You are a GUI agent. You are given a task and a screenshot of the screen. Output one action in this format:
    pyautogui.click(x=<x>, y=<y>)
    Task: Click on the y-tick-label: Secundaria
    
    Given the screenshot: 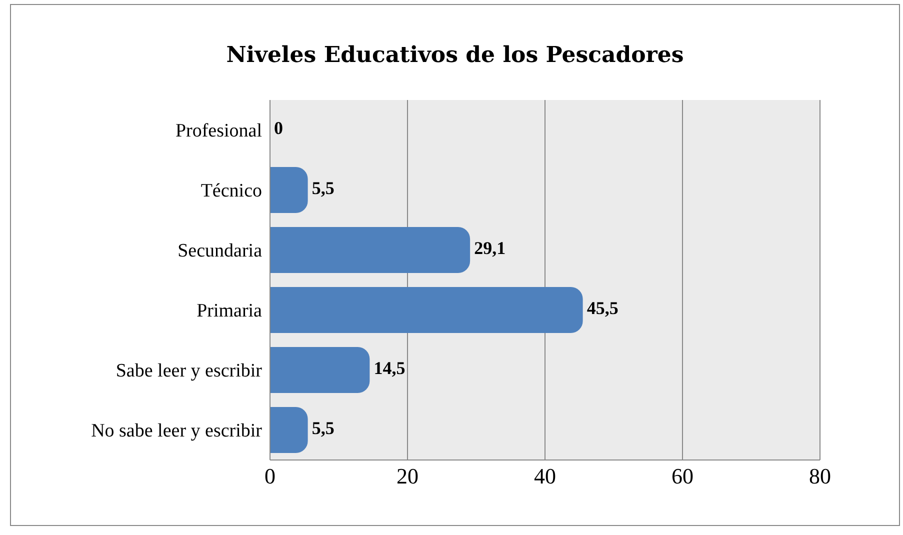 What is the action you would take?
    pyautogui.click(x=220, y=251)
    